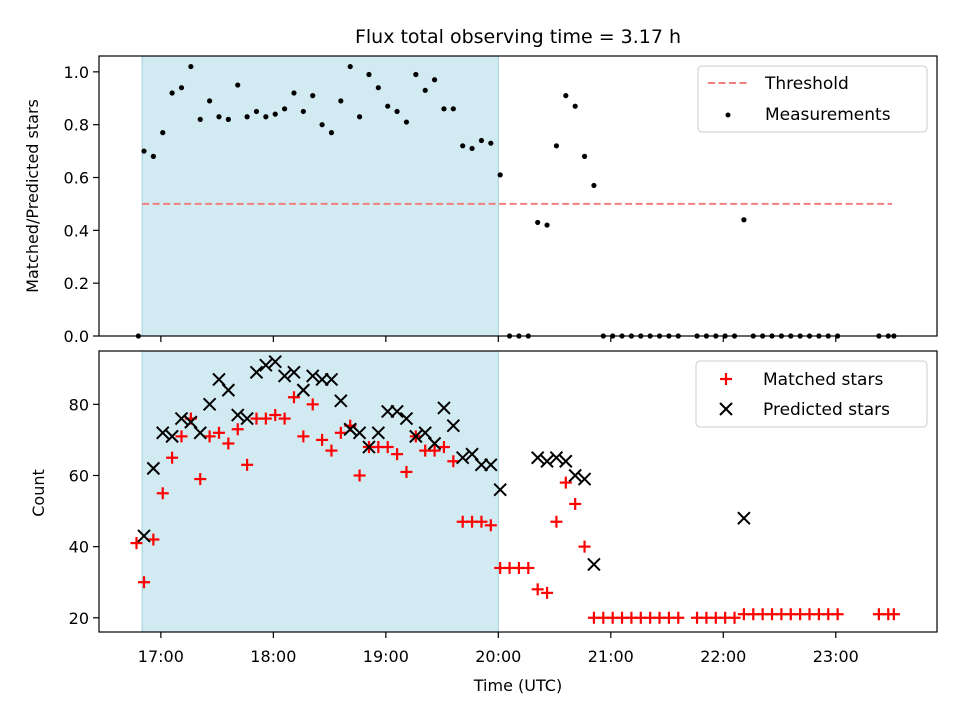 The height and width of the screenshot is (720, 960). Describe the element at coordinates (79, 618) in the screenshot. I see `y-tick-label: 20` at that location.